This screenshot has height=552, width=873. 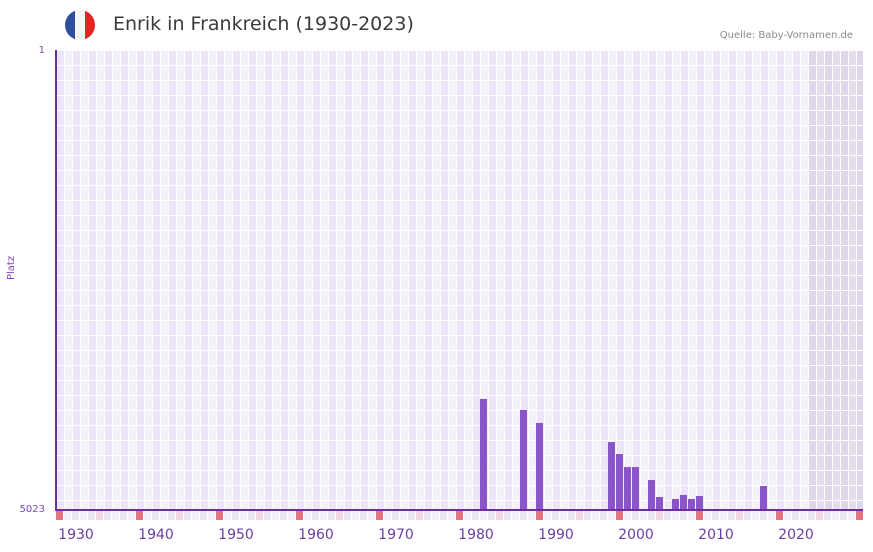 What do you see at coordinates (41, 50) in the screenshot?
I see `y-label-top: 1` at bounding box center [41, 50].